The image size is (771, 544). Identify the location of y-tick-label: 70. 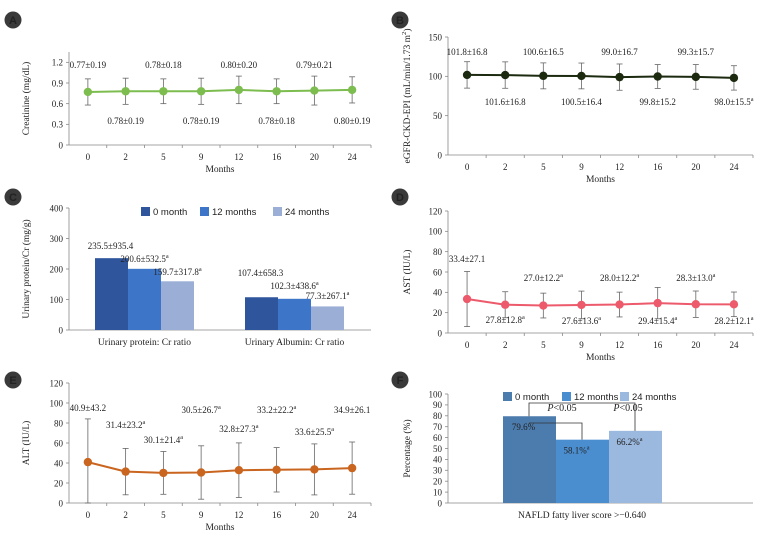
(438, 427).